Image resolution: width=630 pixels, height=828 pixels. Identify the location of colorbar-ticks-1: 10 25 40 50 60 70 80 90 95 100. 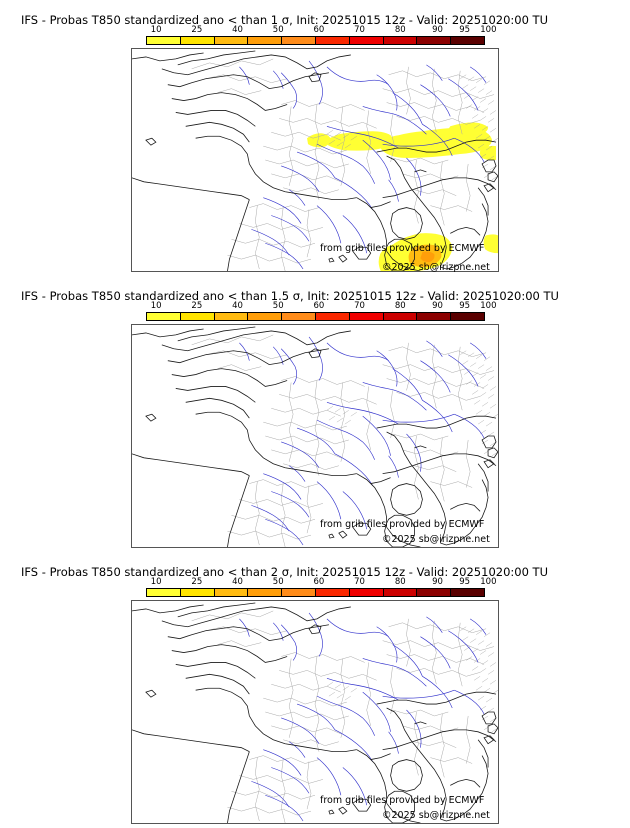
(321, 30).